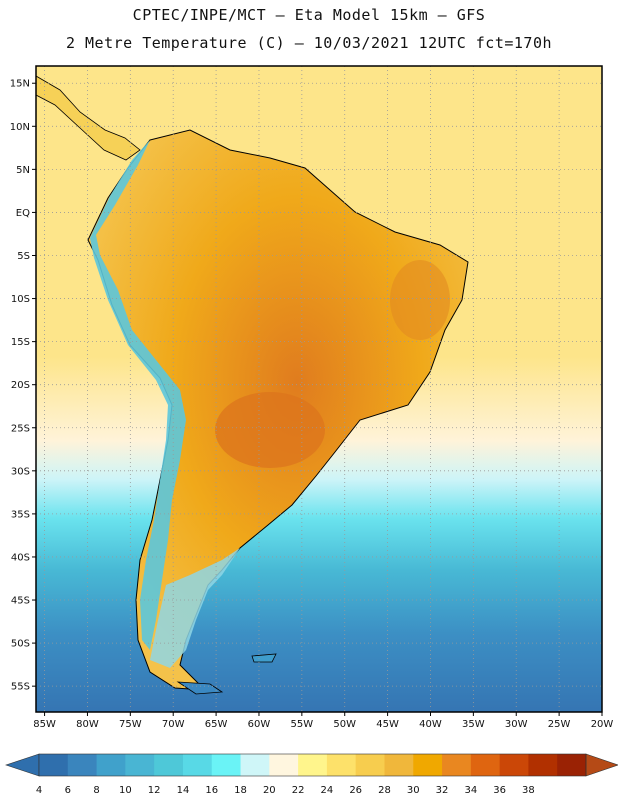 The width and height of the screenshot is (618, 800). I want to click on lat-tick-label: 40S, so click(20, 557).